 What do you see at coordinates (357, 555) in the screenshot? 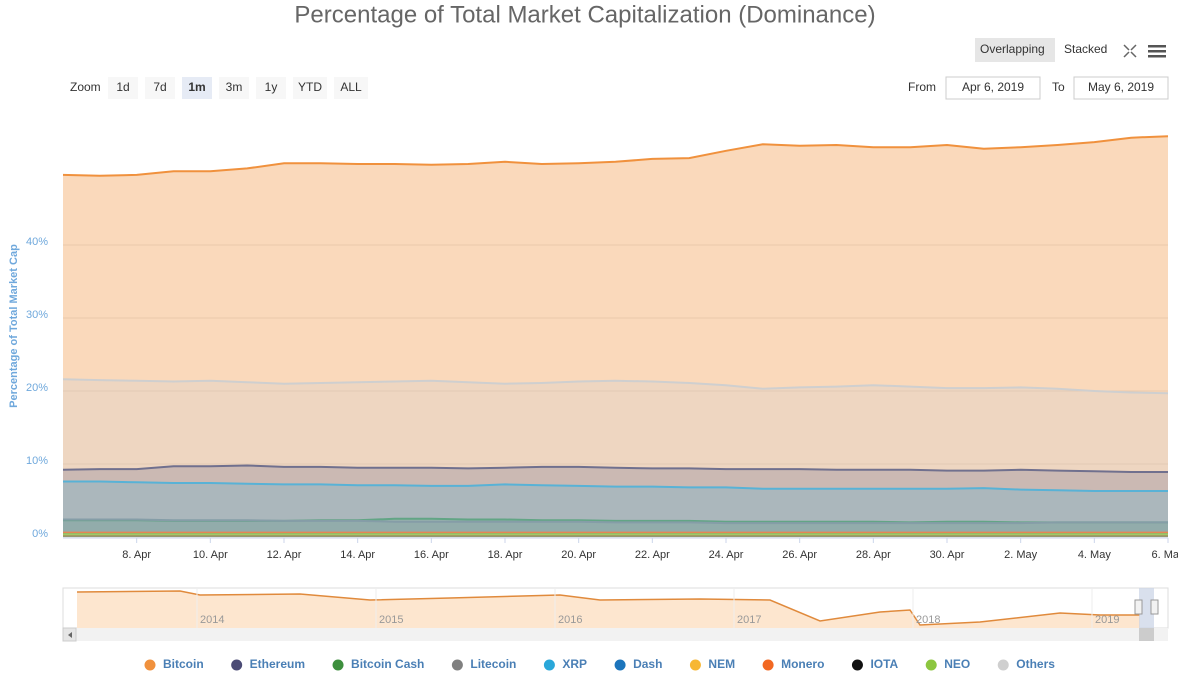
I see `x-tick-label: 14. Apr` at bounding box center [357, 555].